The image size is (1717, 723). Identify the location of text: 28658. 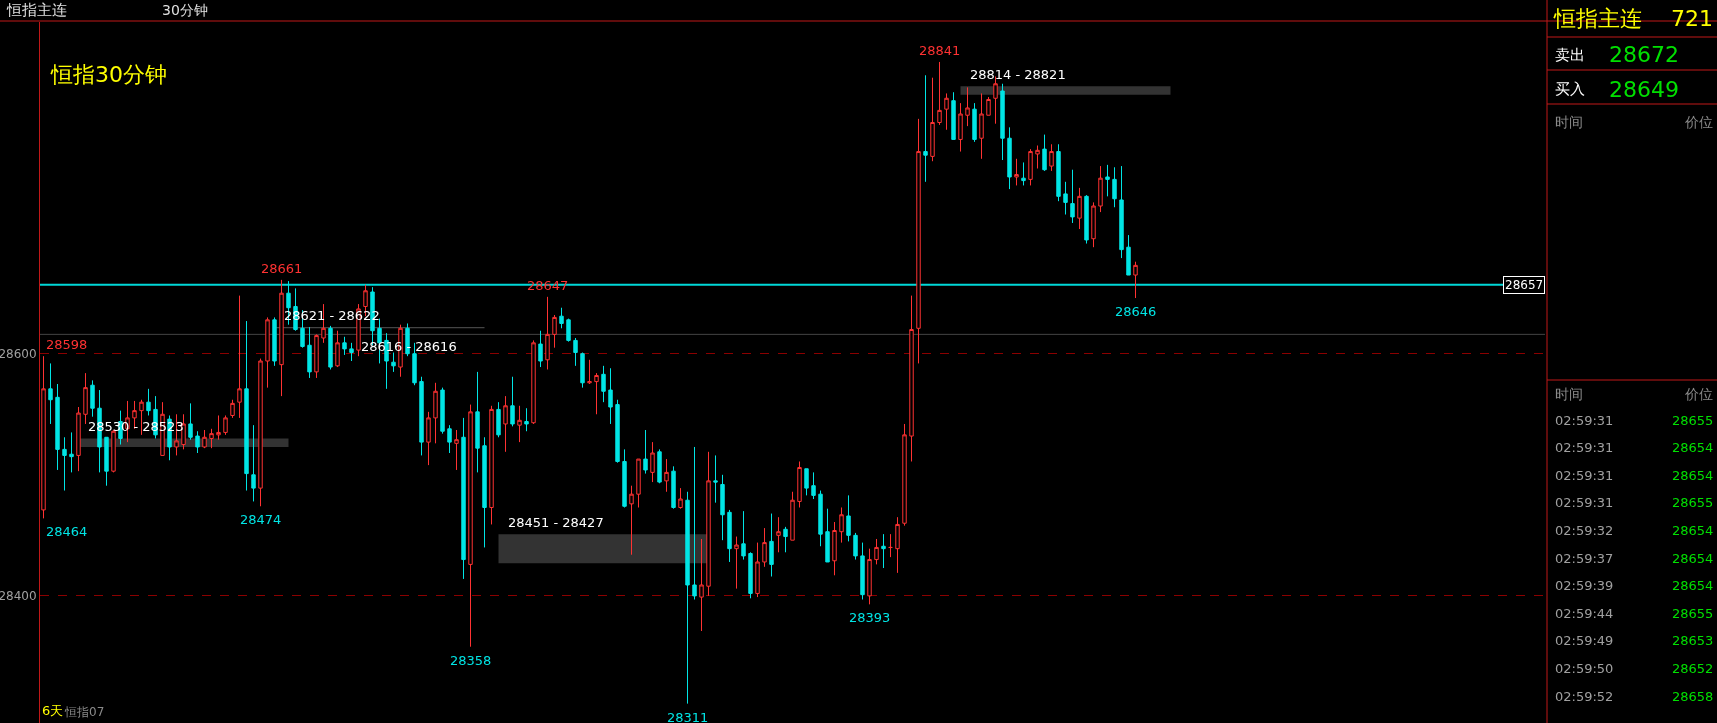
(1693, 696).